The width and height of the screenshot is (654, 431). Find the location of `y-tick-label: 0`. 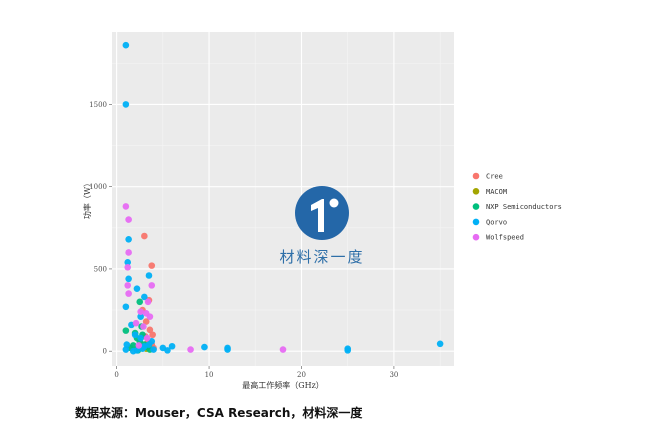

y-tick-label: 0 is located at coordinates (105, 352).